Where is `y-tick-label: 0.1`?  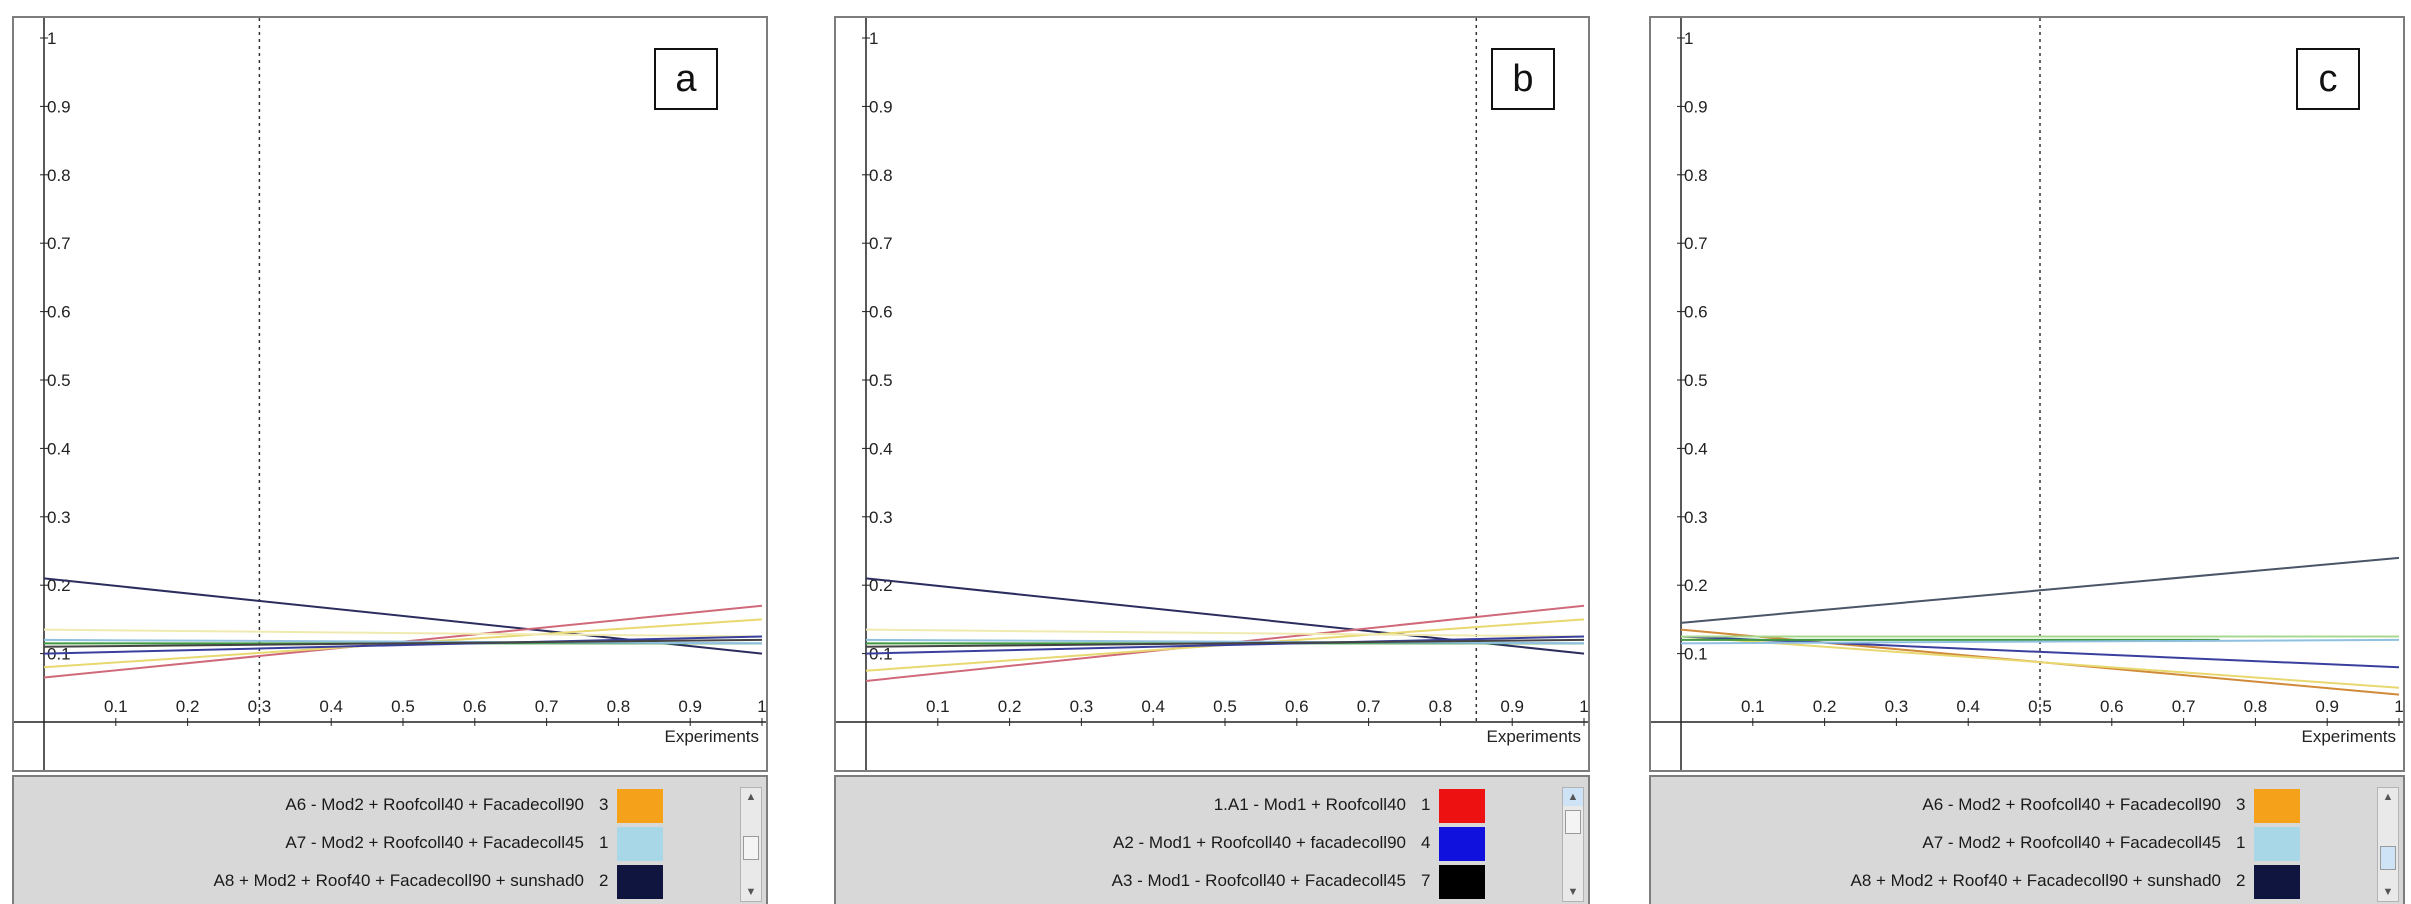 y-tick-label: 0.1 is located at coordinates (1696, 654).